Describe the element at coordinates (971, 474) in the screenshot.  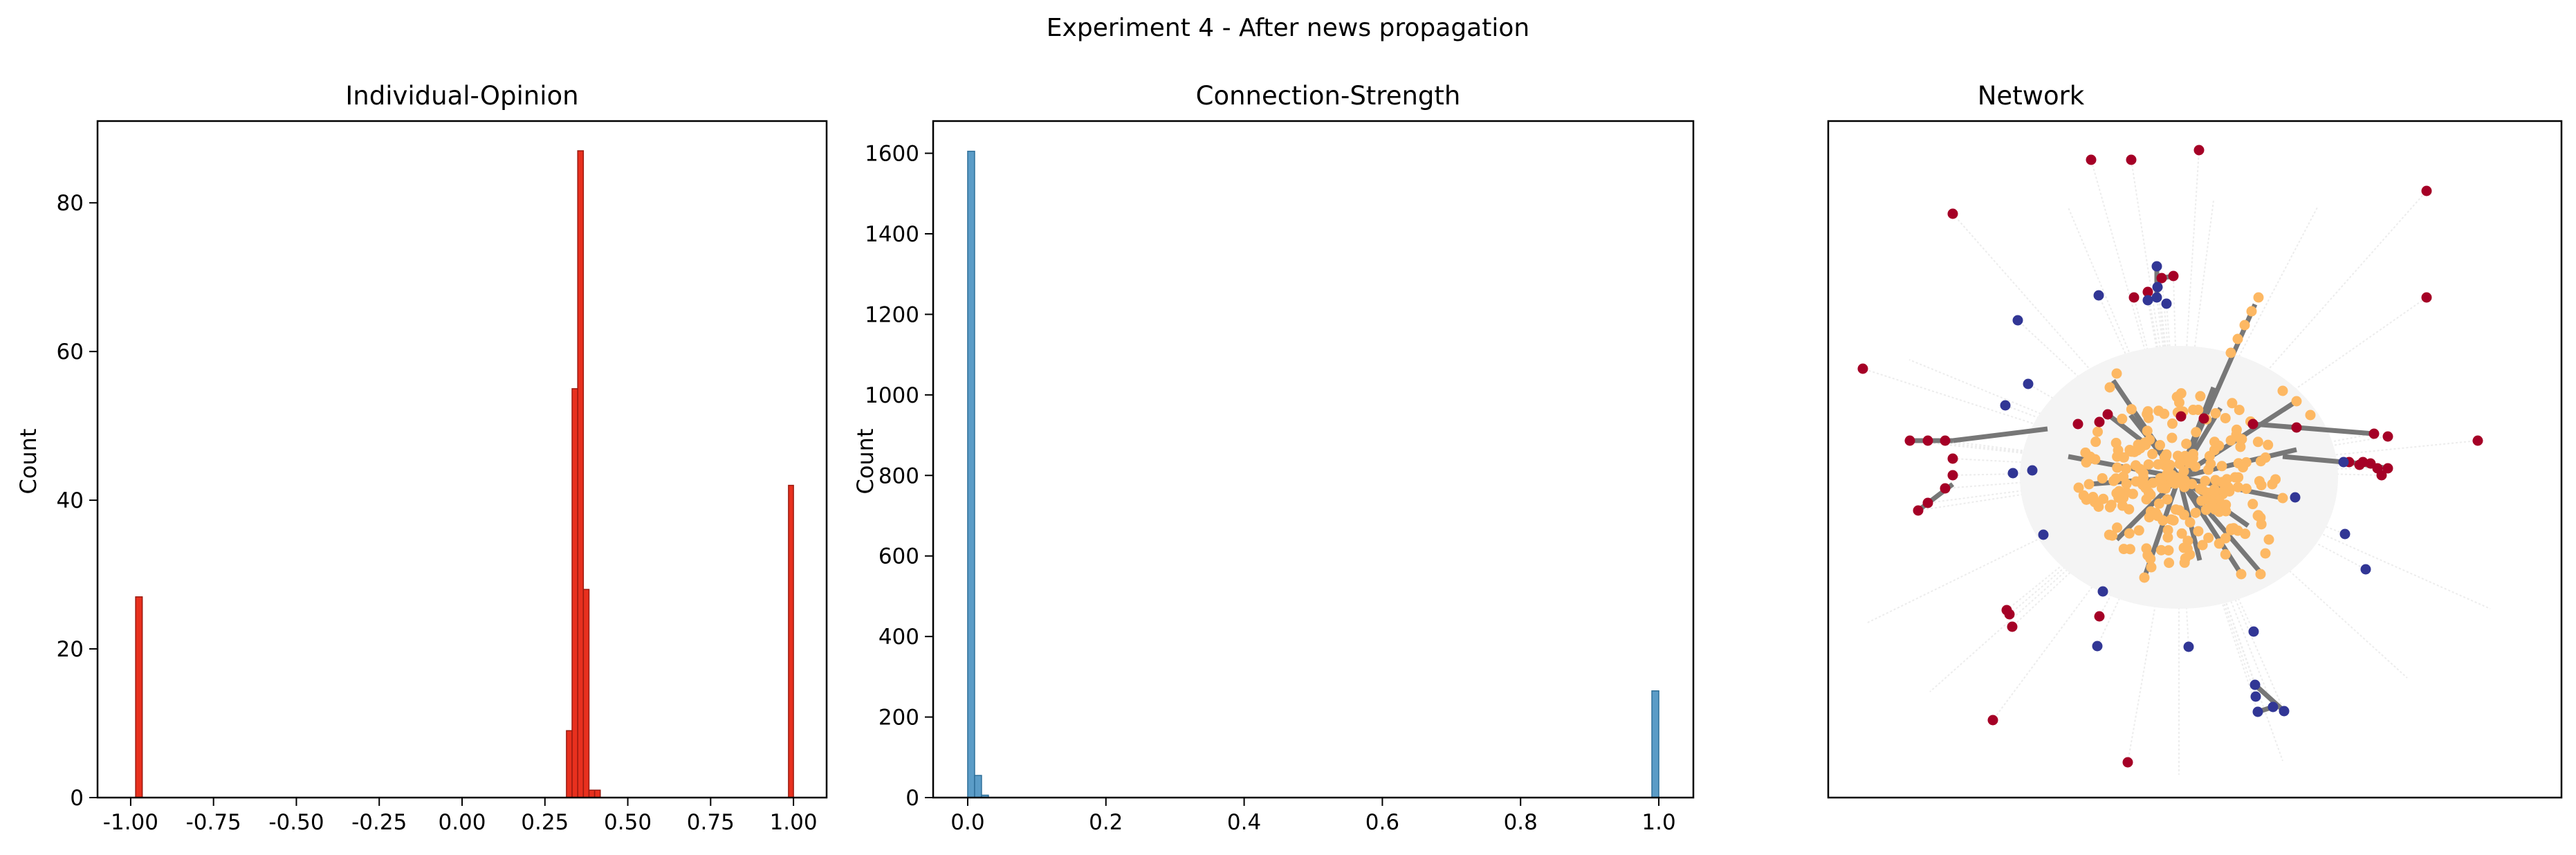
I see `histogram-bar` at that location.